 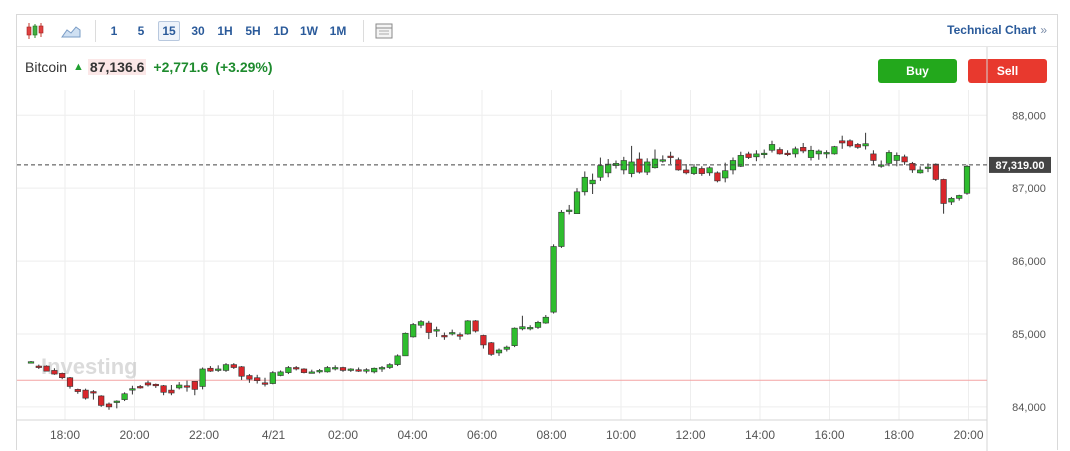 I want to click on table-icon, so click(x=384, y=31).